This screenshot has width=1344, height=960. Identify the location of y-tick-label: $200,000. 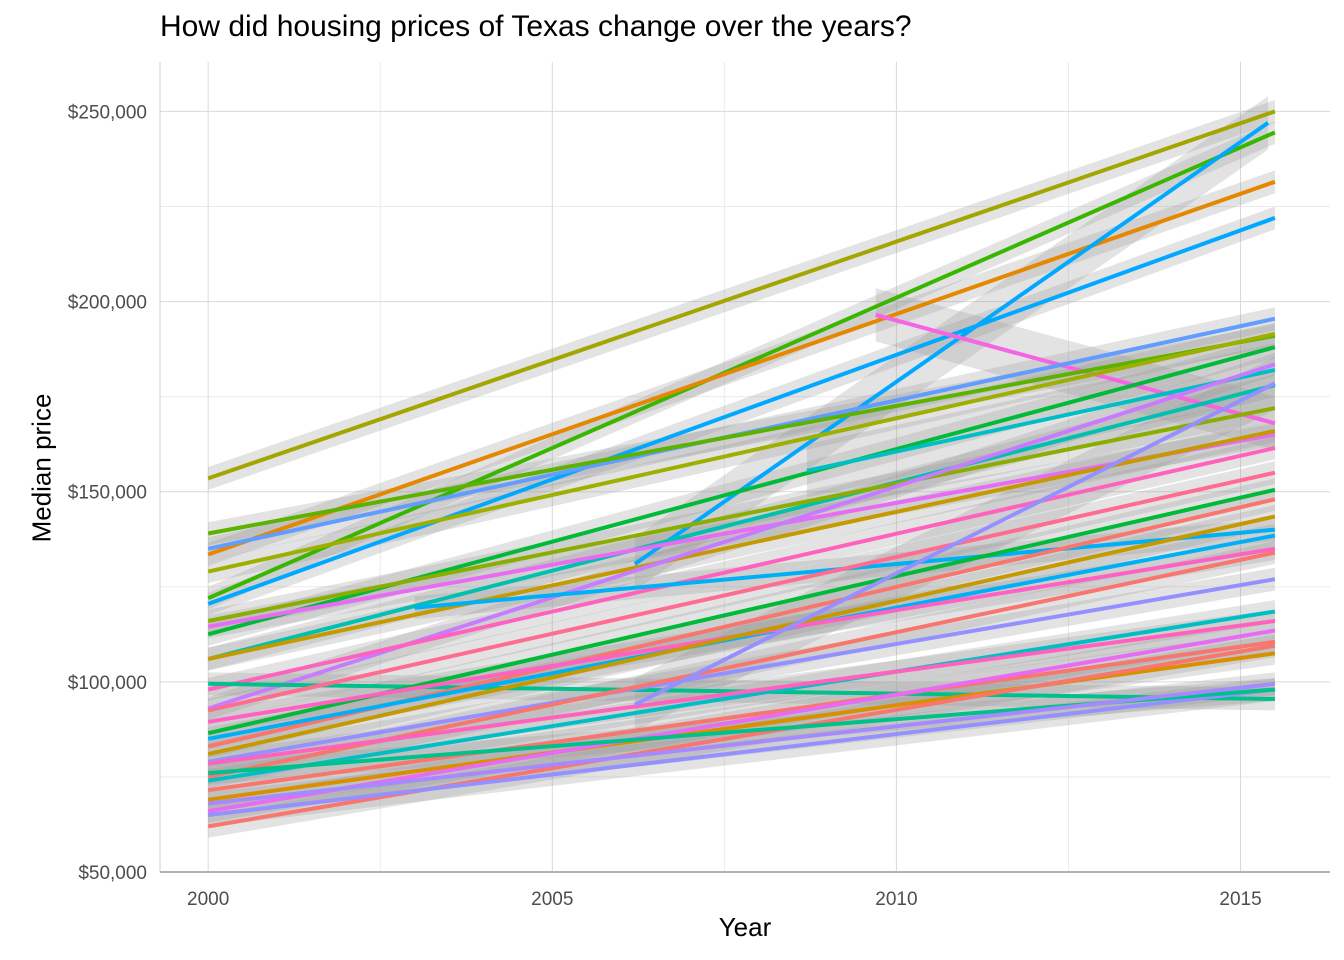
(107, 303).